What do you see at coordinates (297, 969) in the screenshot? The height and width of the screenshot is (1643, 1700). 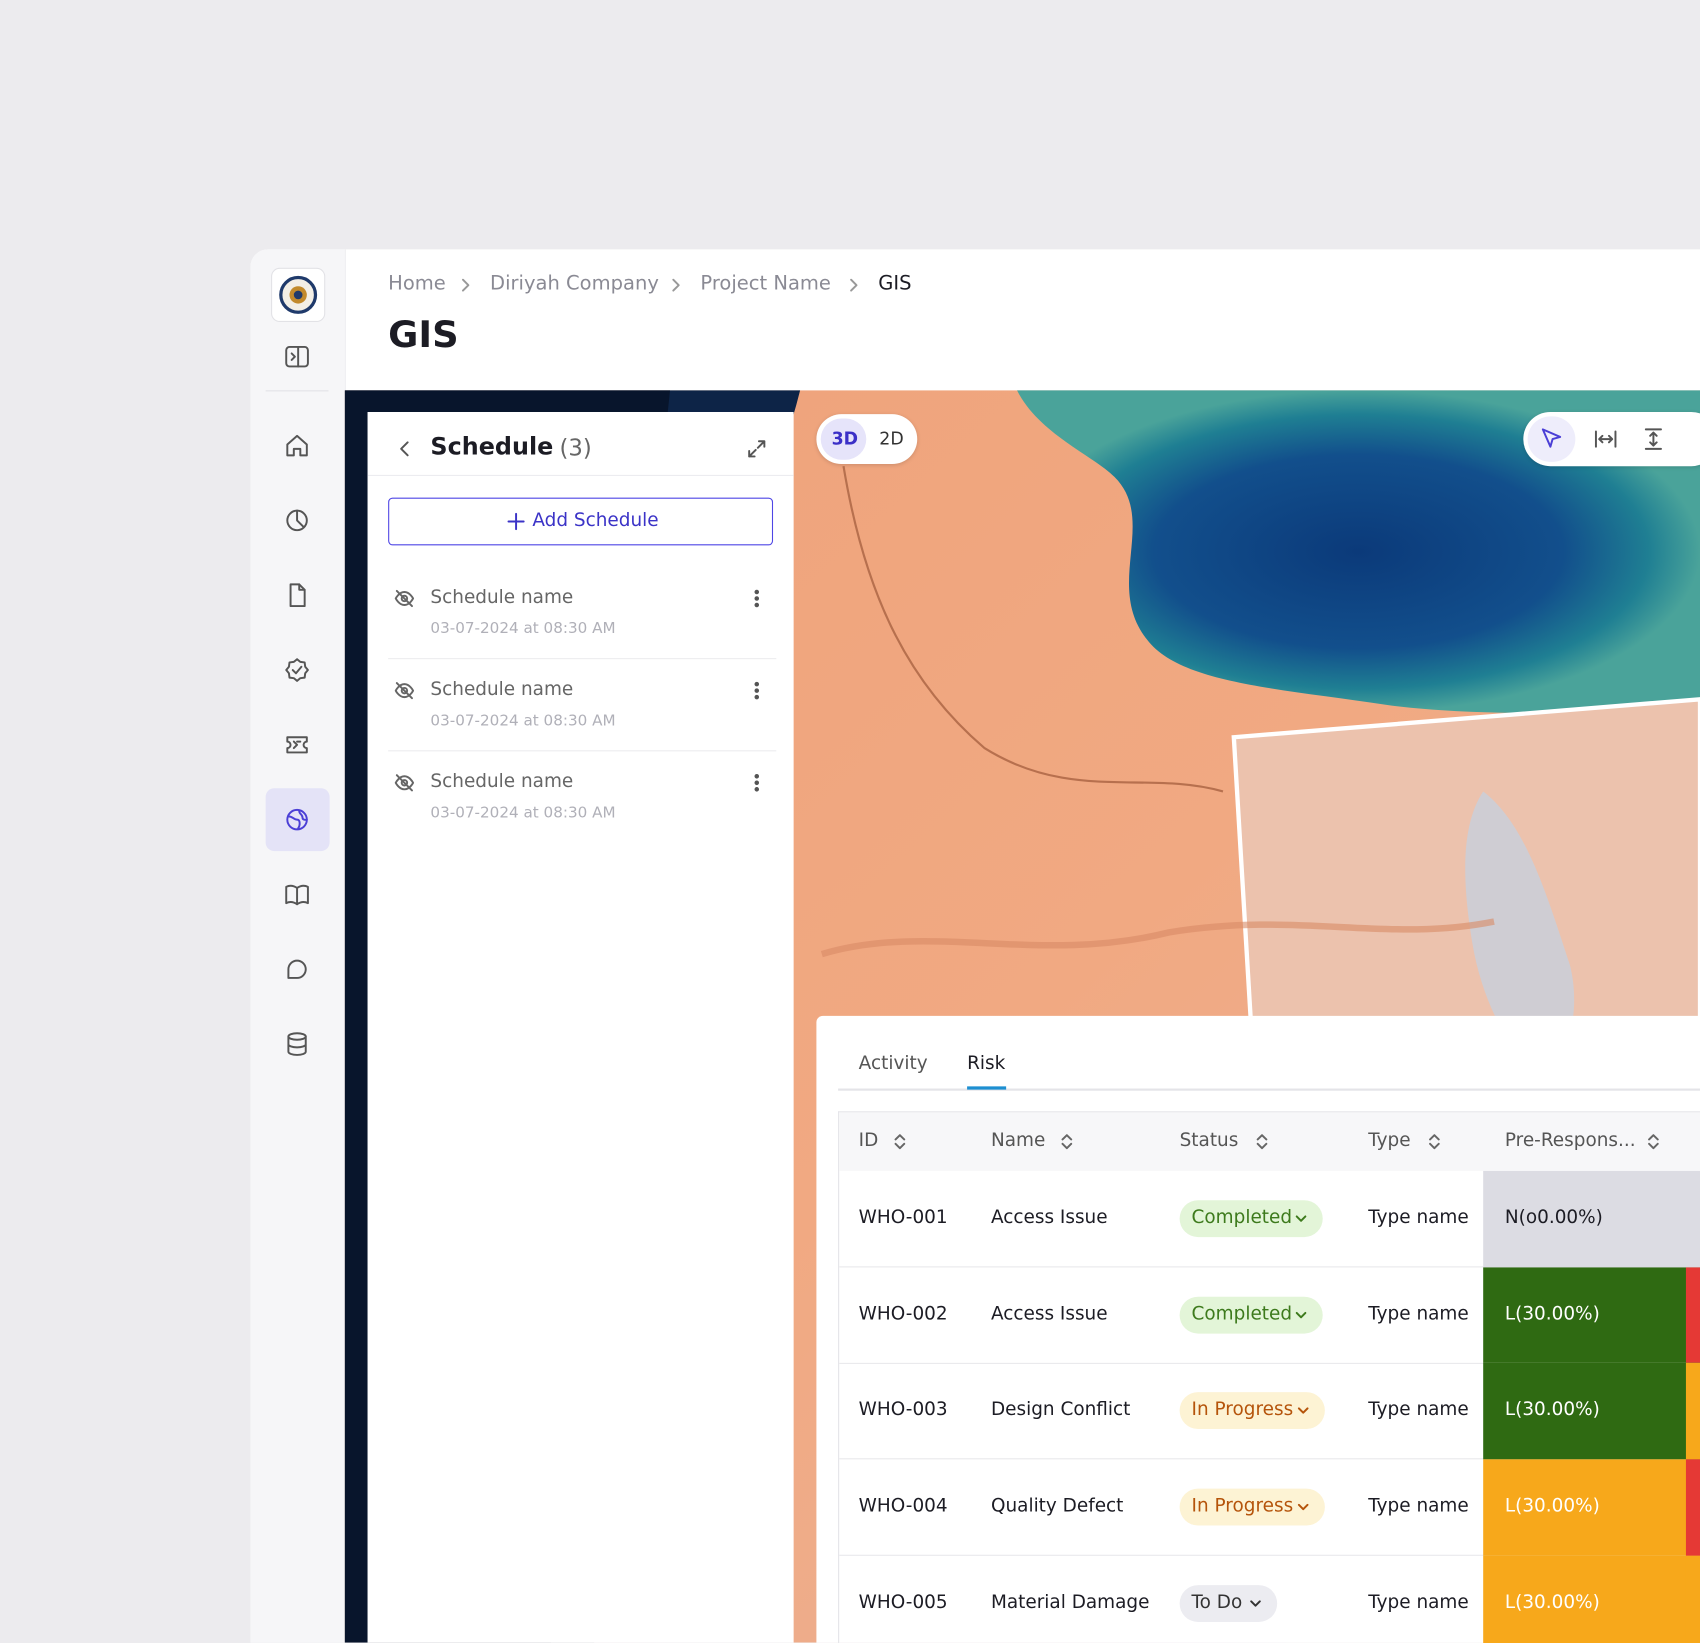 I see `nav-chat` at bounding box center [297, 969].